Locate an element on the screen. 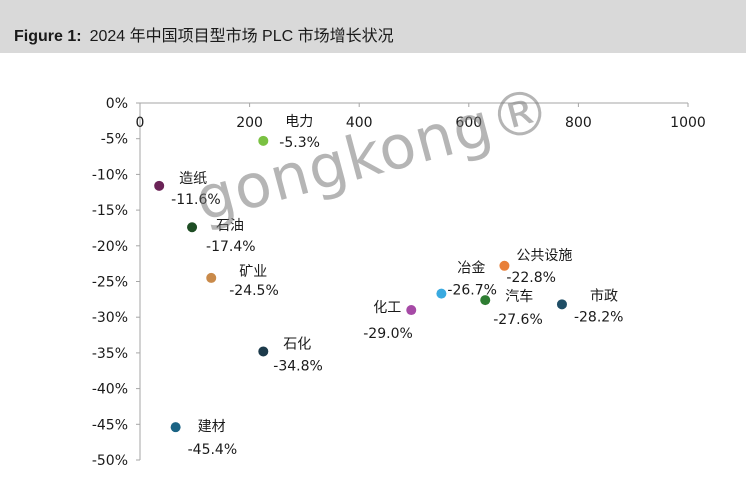 The width and height of the screenshot is (746, 477). point-value-label: -34.8% is located at coordinates (298, 366).